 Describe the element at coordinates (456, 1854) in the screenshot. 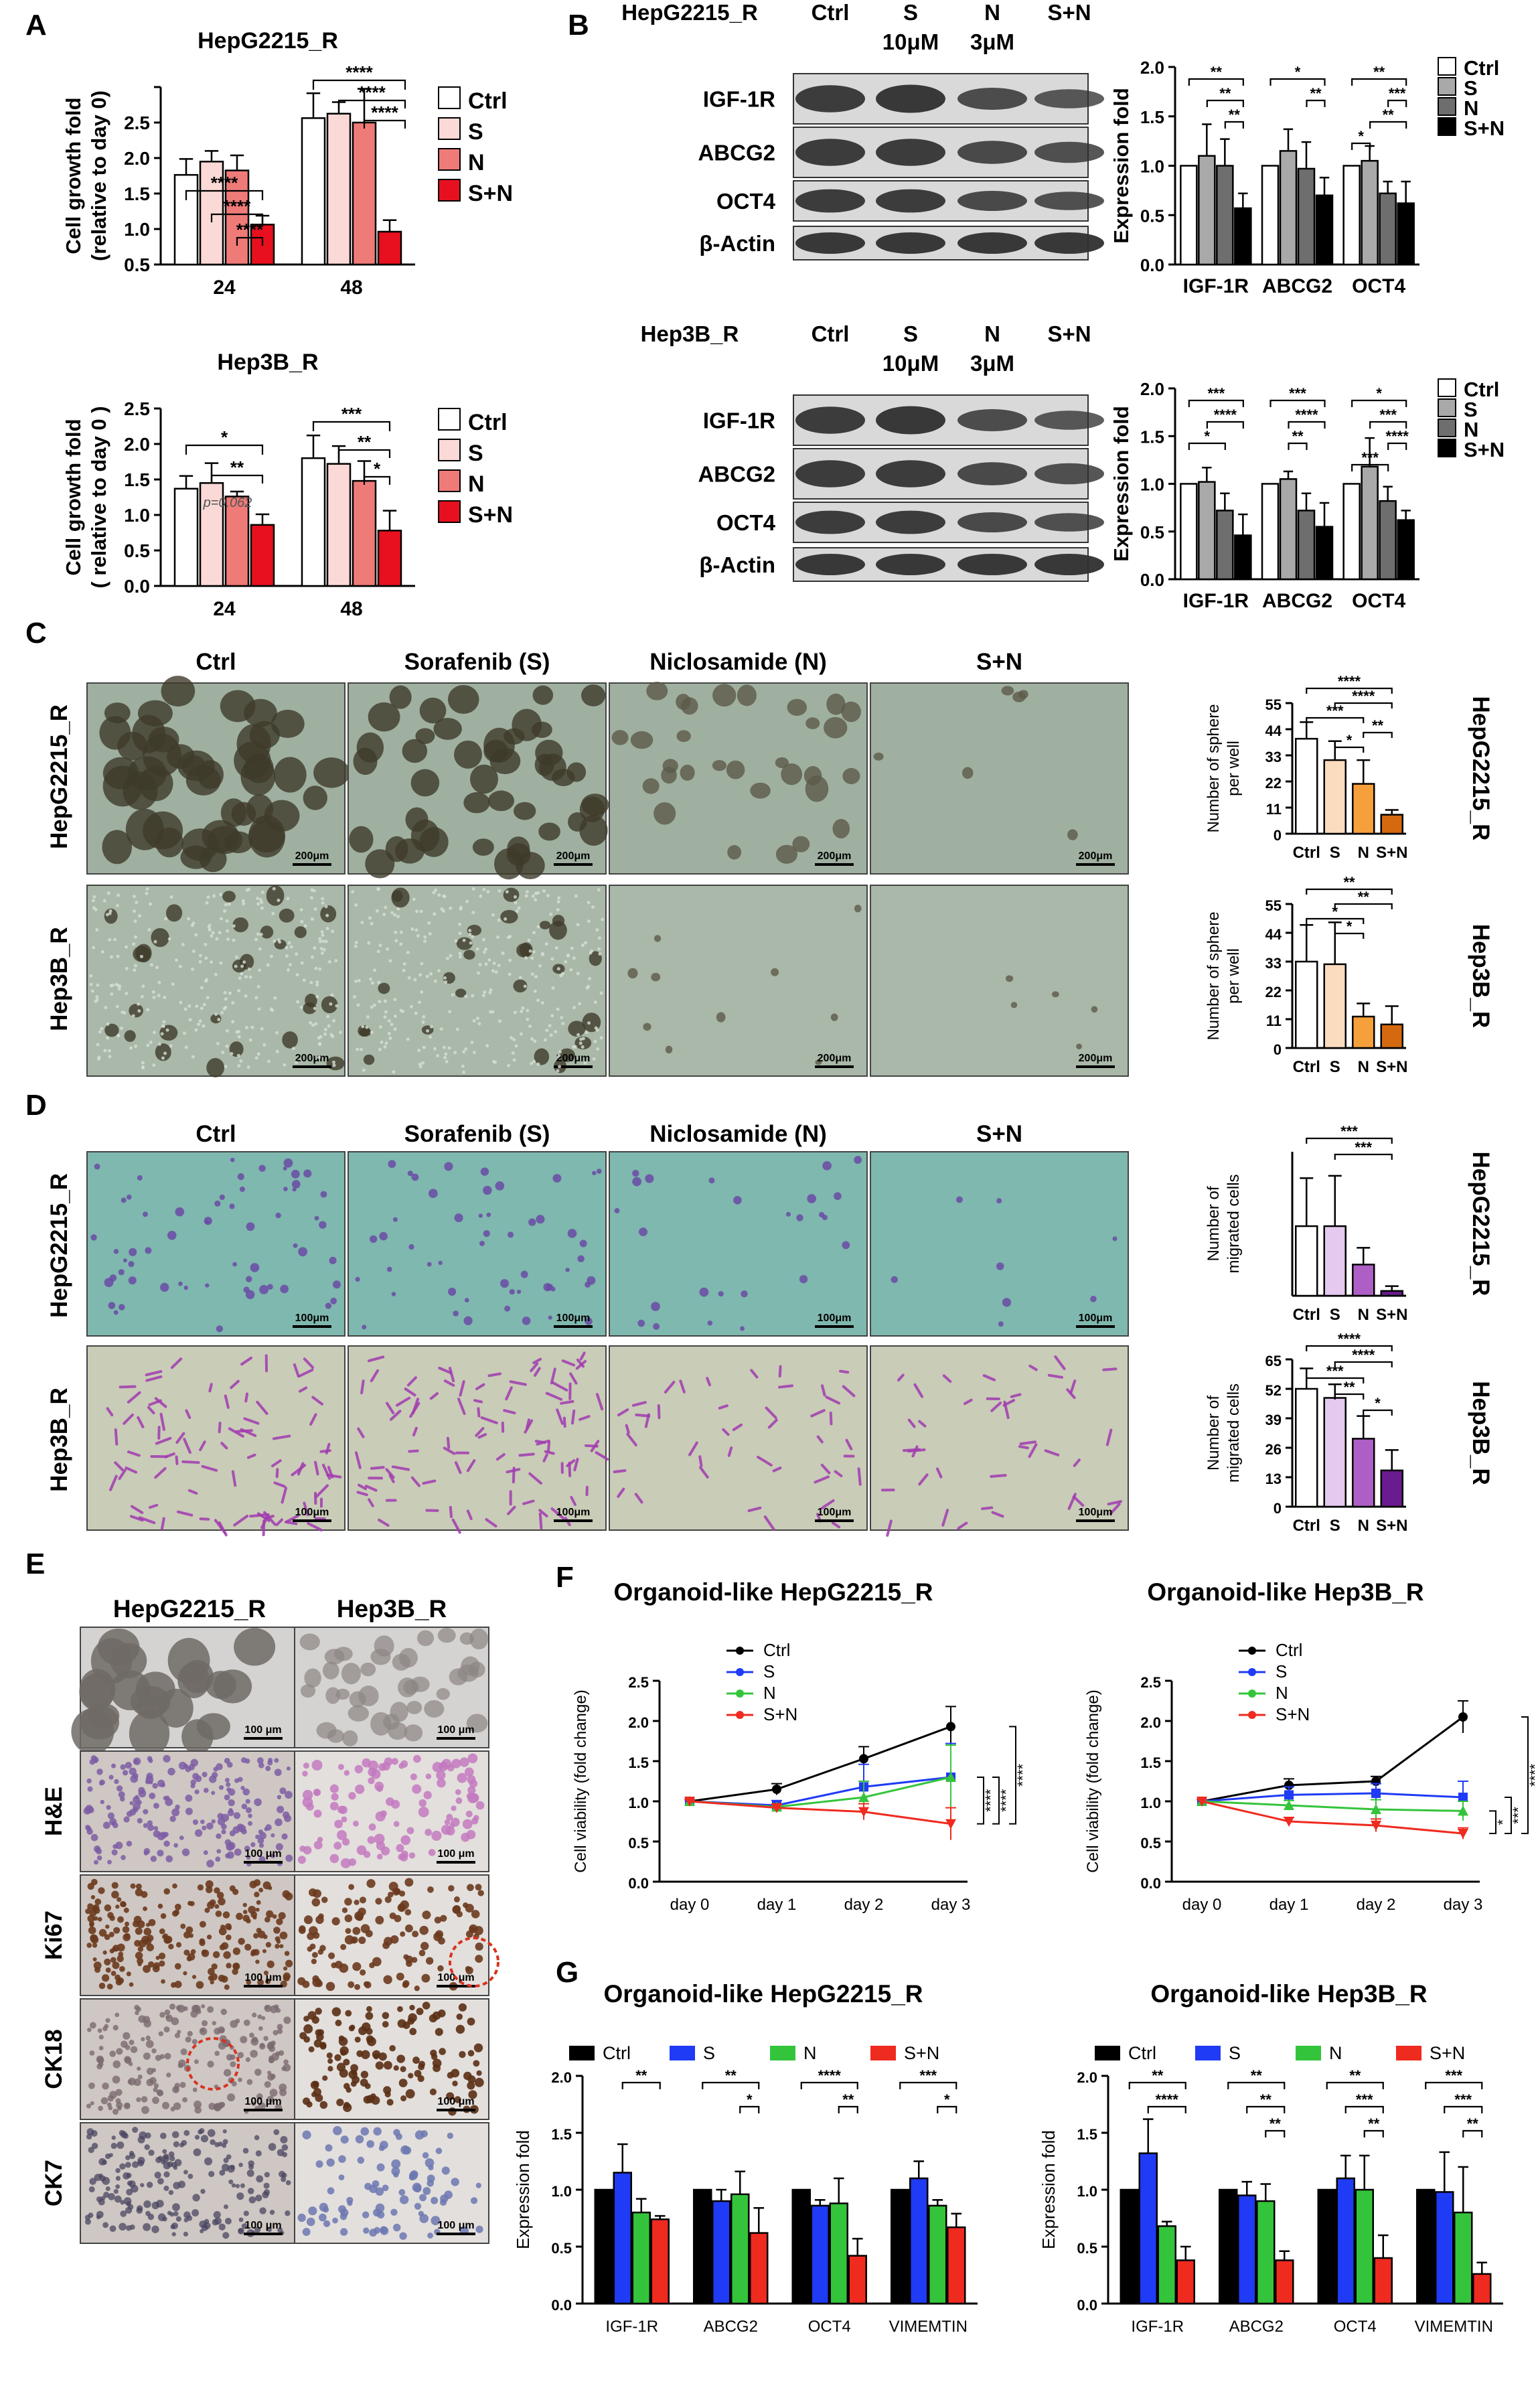

I see `scalebar-label: 100 μm` at that location.